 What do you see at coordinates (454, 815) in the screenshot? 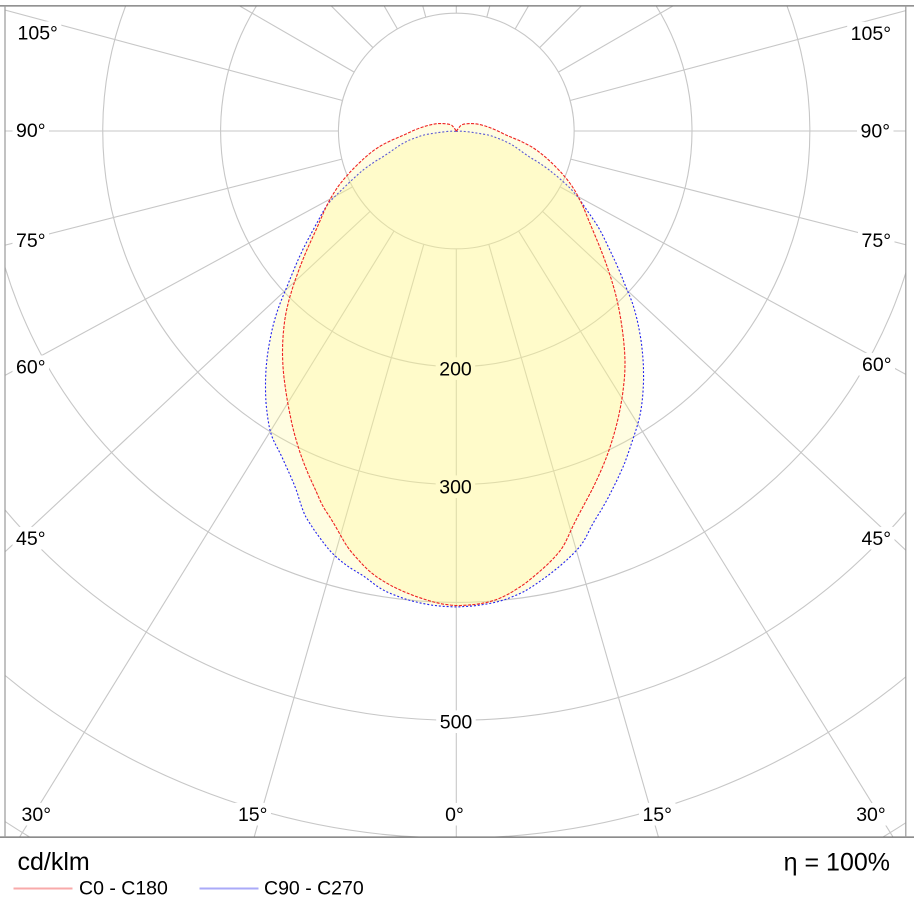
I see `svg-text: 0°` at bounding box center [454, 815].